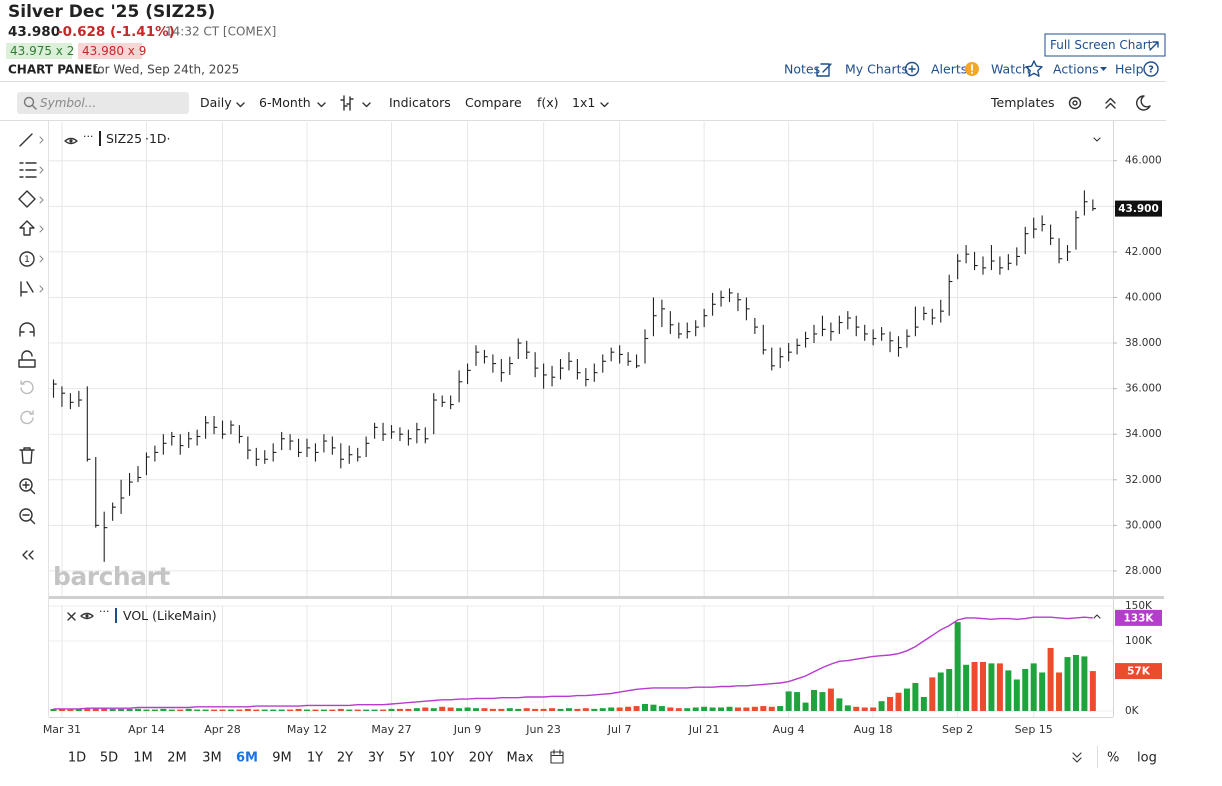 The width and height of the screenshot is (1222, 786). Describe the element at coordinates (27, 289) in the screenshot. I see `measure-tool` at that location.